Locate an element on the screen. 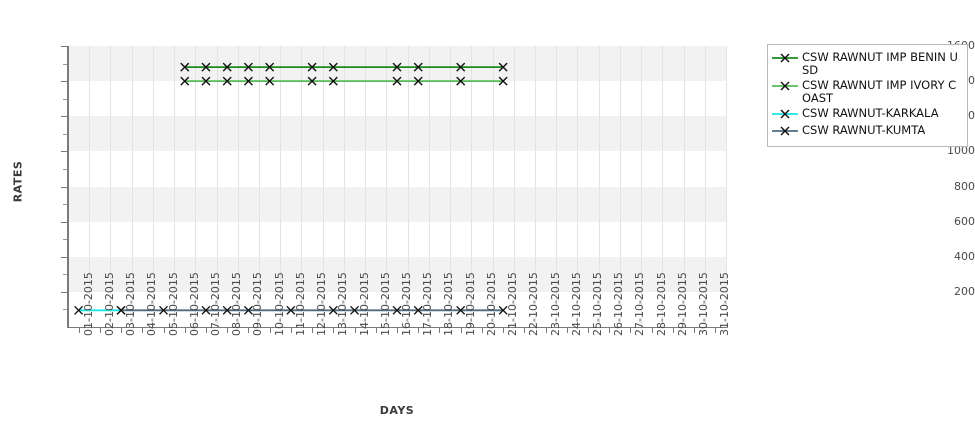 The height and width of the screenshot is (429, 975). x-tick-label: 10-10-2015 is located at coordinates (279, 304).